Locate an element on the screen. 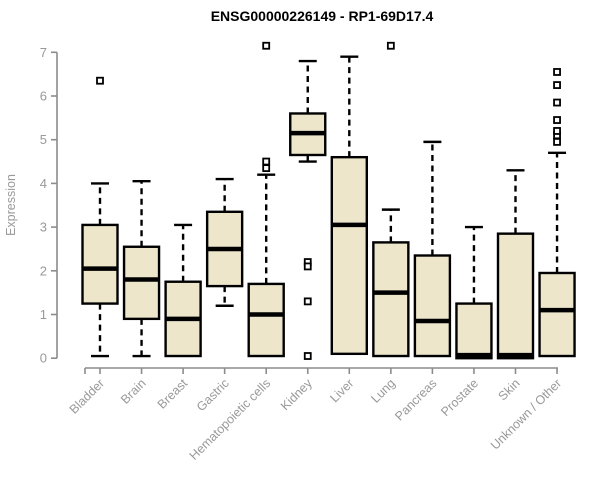 This screenshot has width=600, height=500. x-category-label: Unknown / Other is located at coordinates (526, 414).